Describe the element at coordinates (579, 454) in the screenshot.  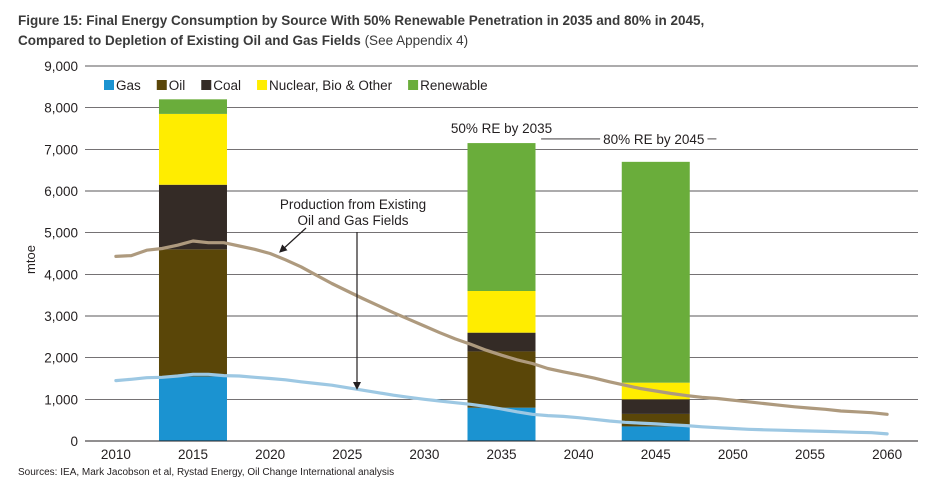
I see `x-tick-label: 2040` at that location.